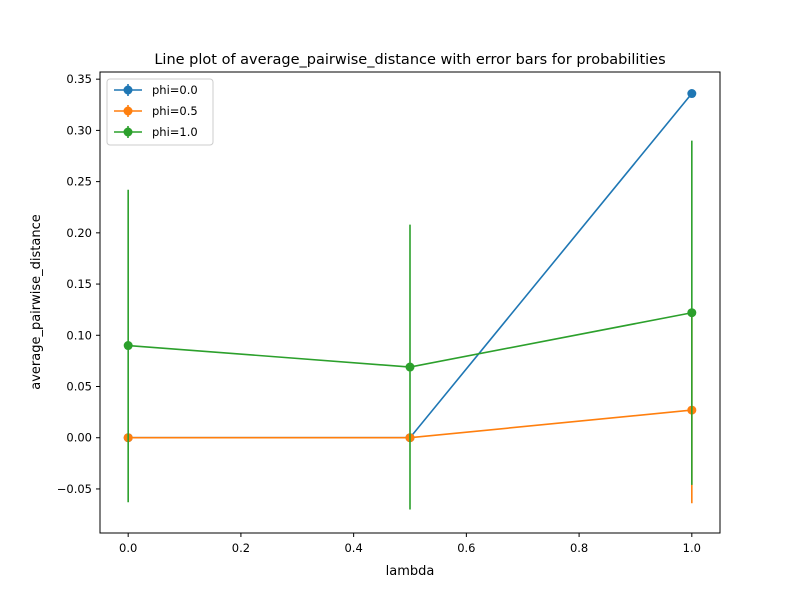 The height and width of the screenshot is (604, 800). I want to click on y-tick-label: 0.30, so click(79, 130).